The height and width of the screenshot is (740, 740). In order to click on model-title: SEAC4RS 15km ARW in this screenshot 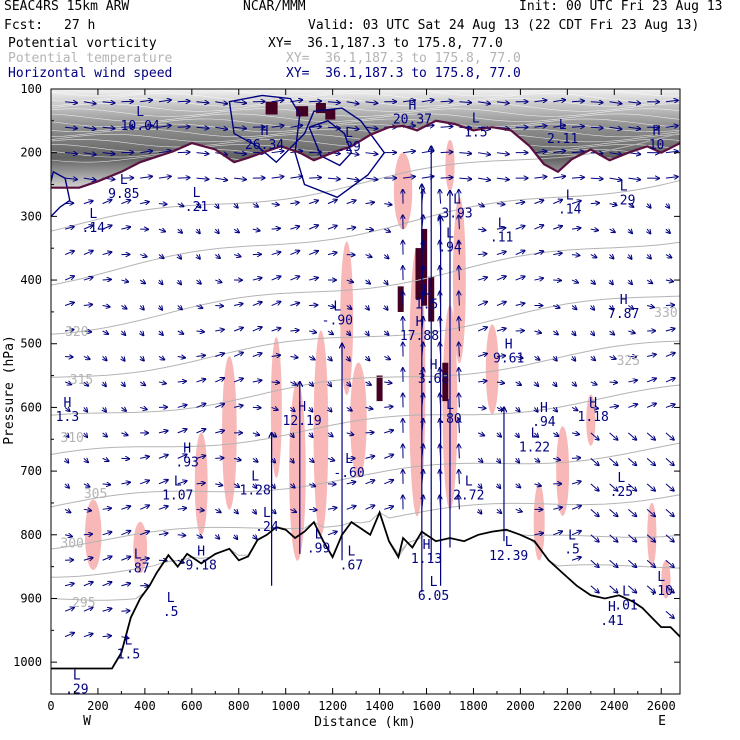, I will do `click(67, 7)`.